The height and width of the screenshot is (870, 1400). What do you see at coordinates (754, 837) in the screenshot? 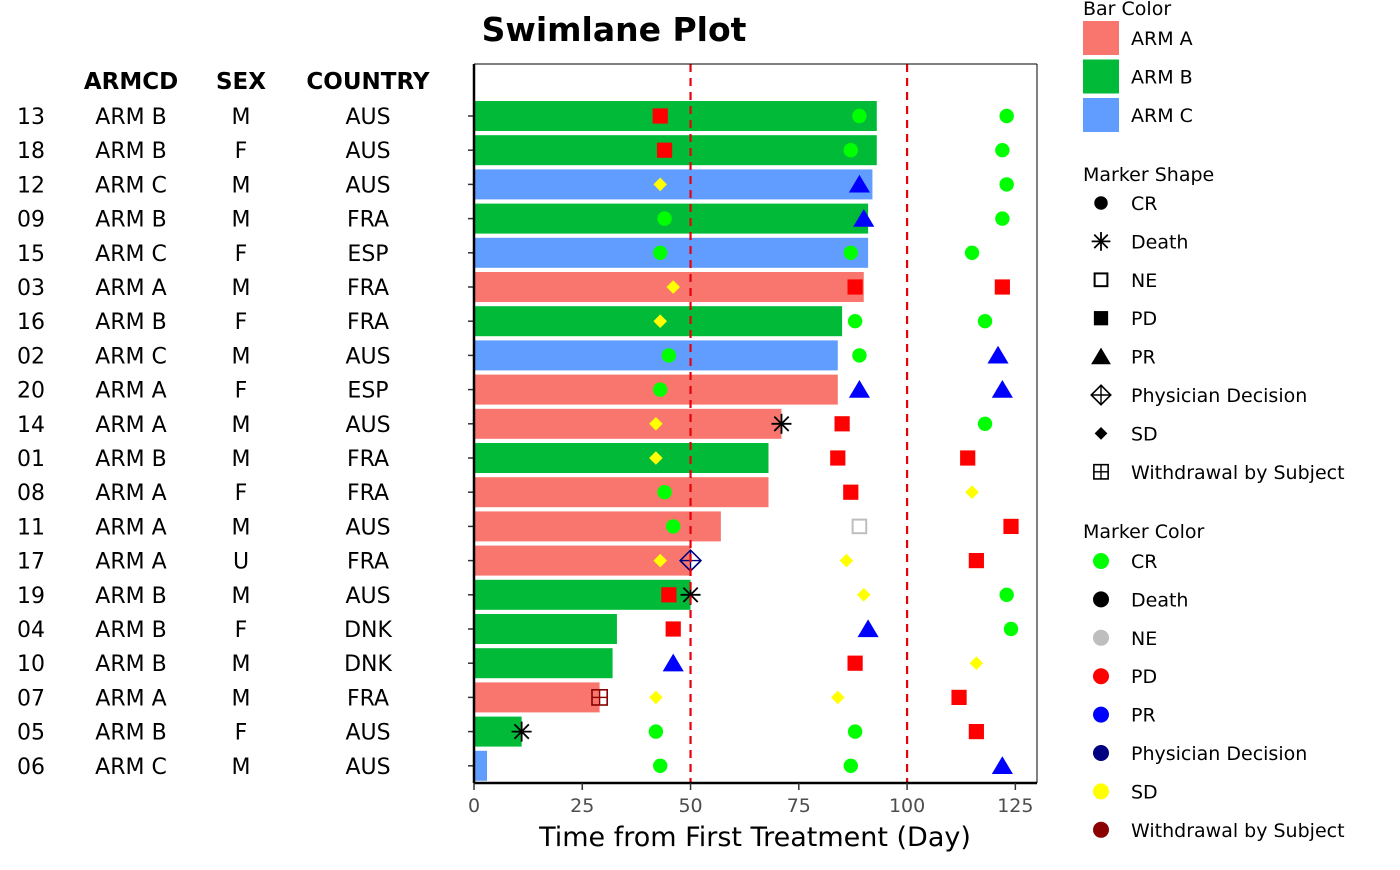
I see `x-axis-label: Time from First Treatment (Day)` at bounding box center [754, 837].